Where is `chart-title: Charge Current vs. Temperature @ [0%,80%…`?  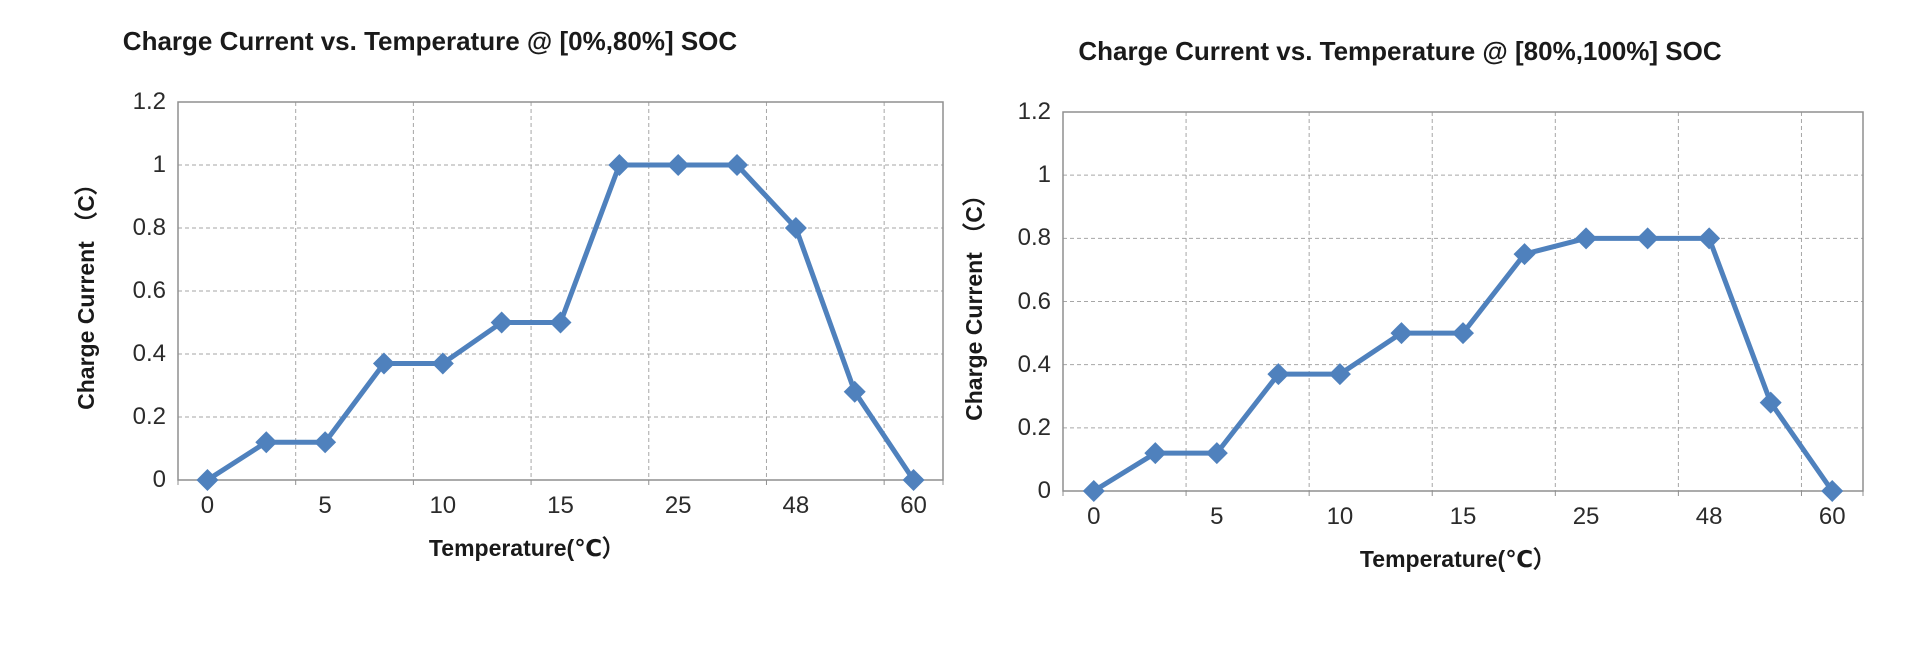
chart-title: Charge Current vs. Temperature @ [0%,80%… is located at coordinates (430, 41).